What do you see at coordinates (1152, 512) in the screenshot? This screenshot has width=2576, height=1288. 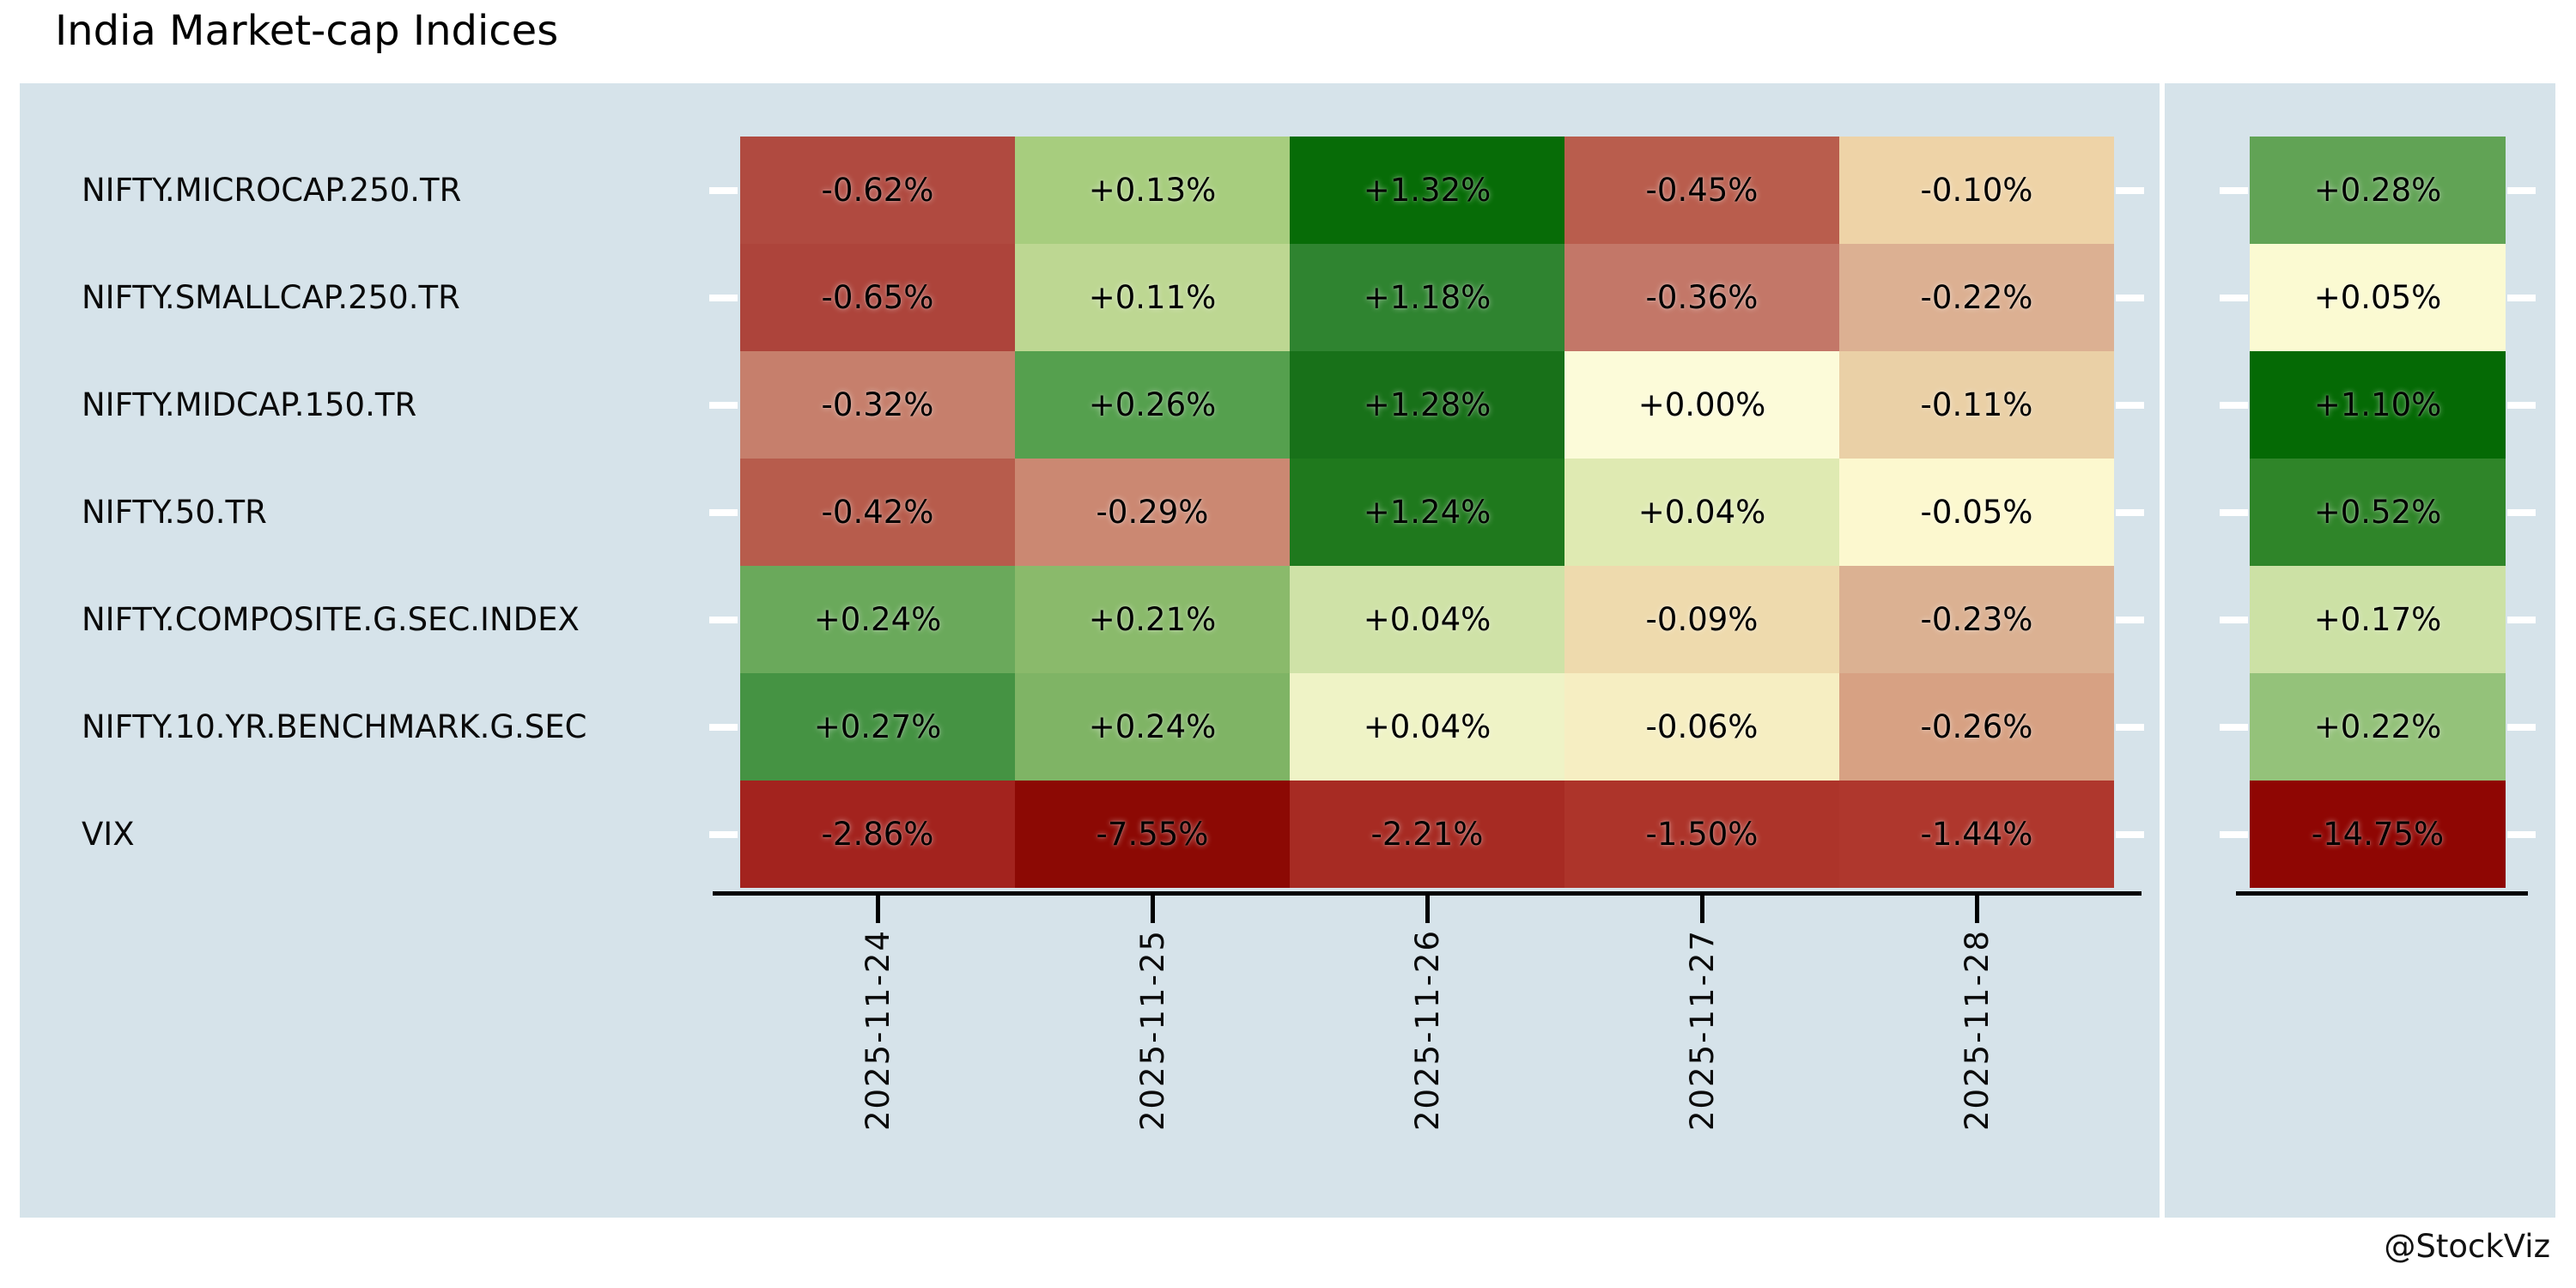 I see `heatmap-cell: -0.29%` at bounding box center [1152, 512].